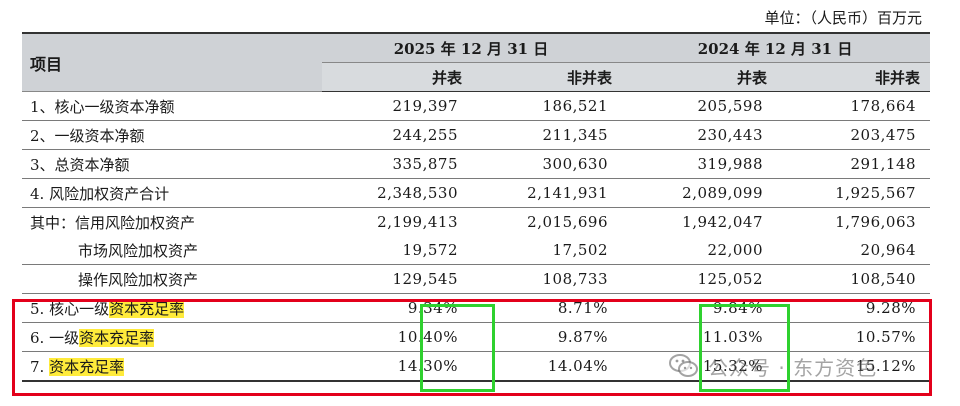  I want to click on cell-2025-consolidated: 2,199,413, so click(417, 222).